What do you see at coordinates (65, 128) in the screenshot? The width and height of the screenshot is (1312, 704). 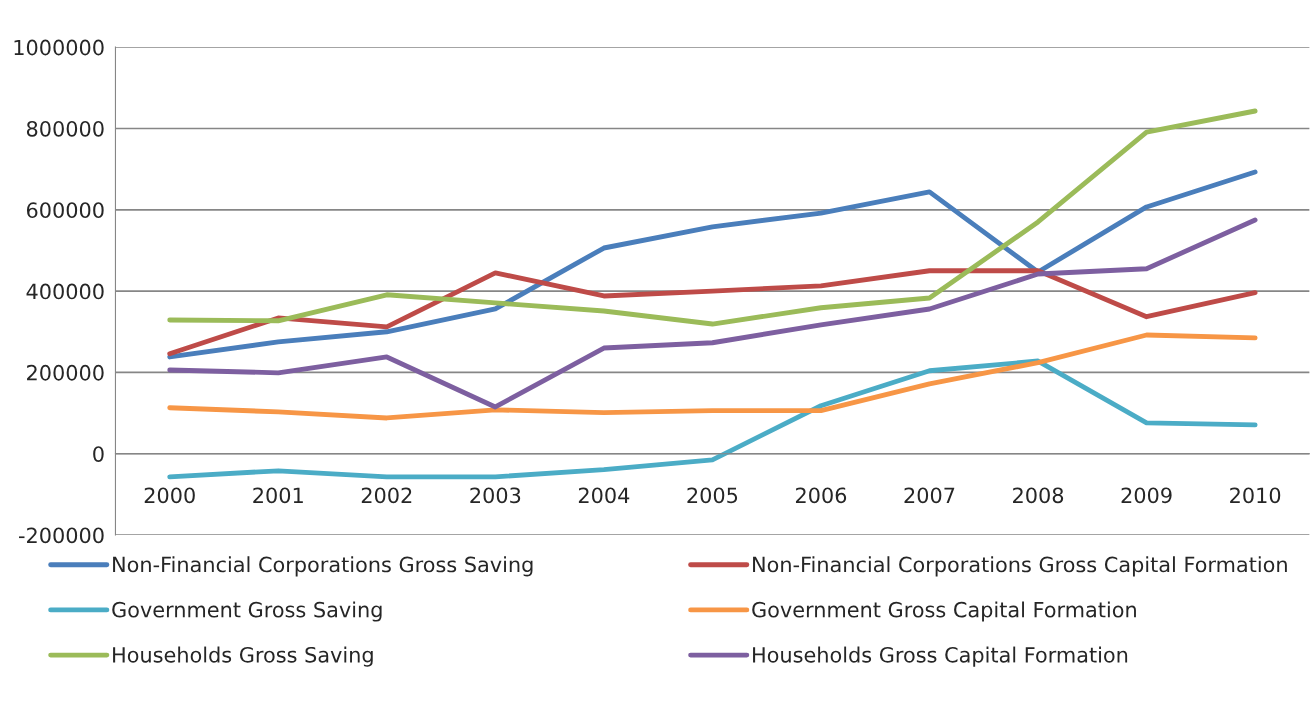 I see `y-tick-label: 800000` at bounding box center [65, 128].